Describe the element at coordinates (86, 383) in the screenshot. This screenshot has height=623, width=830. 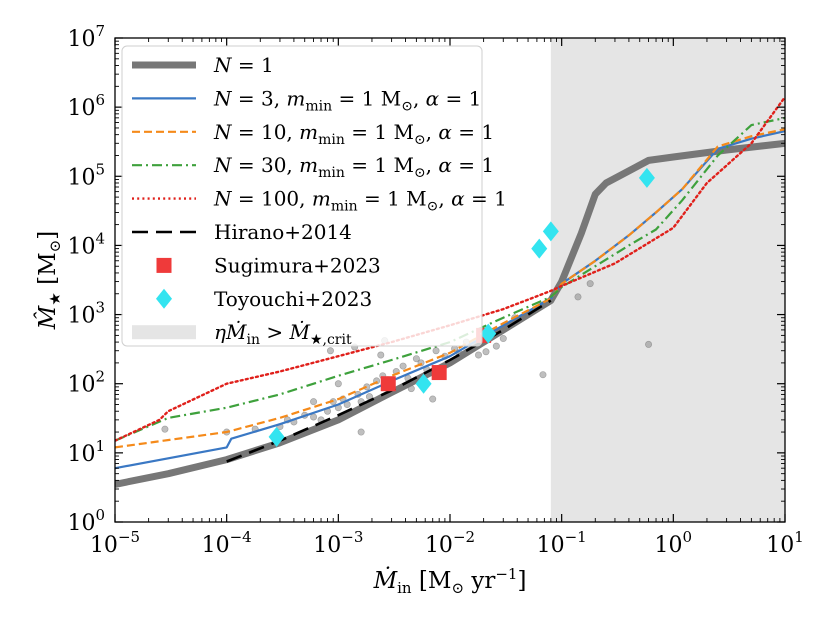
I see `y-tick-label: 10²` at that location.